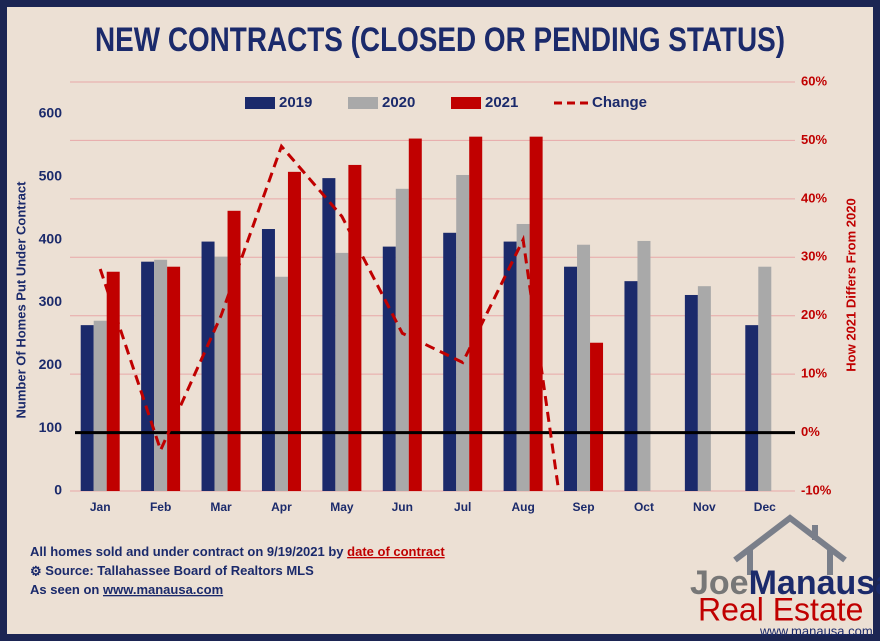 Image resolution: width=880 pixels, height=641 pixels. What do you see at coordinates (765, 507) in the screenshot?
I see `x-tick-label: Dec` at bounding box center [765, 507].